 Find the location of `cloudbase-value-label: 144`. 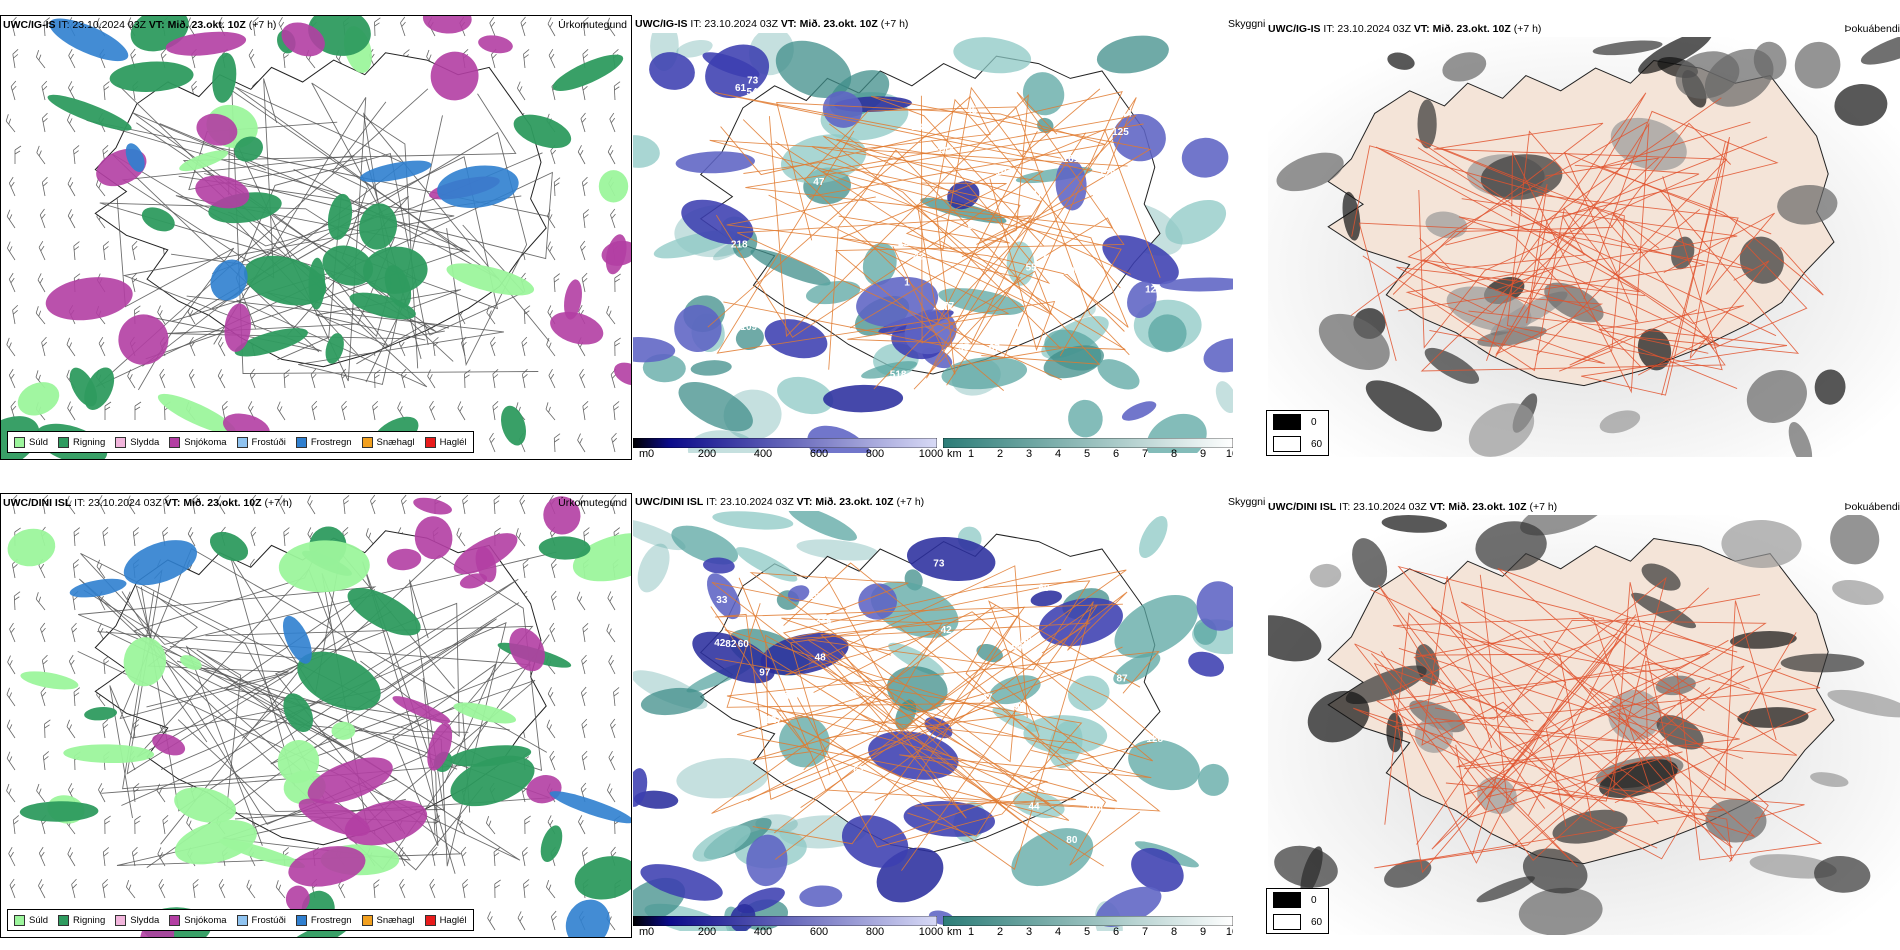

cloudbase-value-label: 144 is located at coordinates (945, 151).